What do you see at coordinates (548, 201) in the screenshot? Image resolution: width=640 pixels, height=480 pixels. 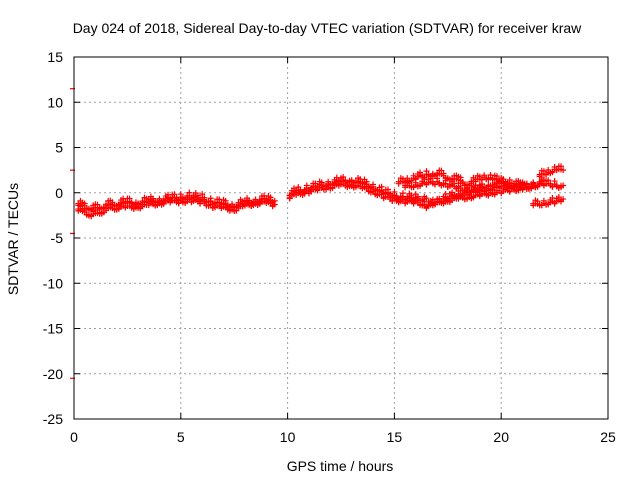 I see `series-late-lower` at bounding box center [548, 201].